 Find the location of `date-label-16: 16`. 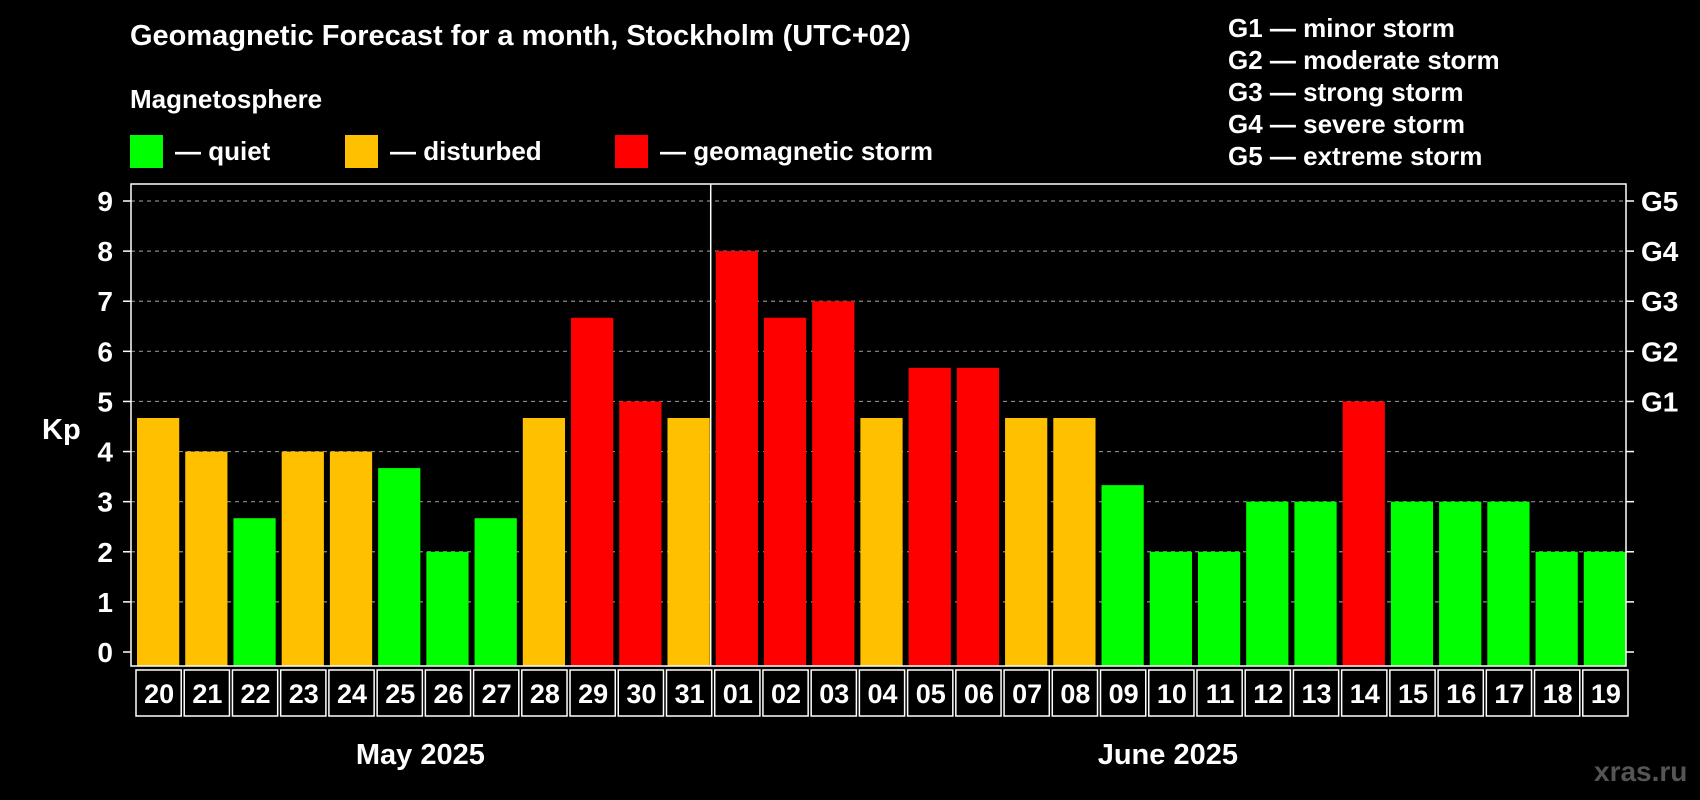

date-label-16: 16 is located at coordinates (1461, 694).